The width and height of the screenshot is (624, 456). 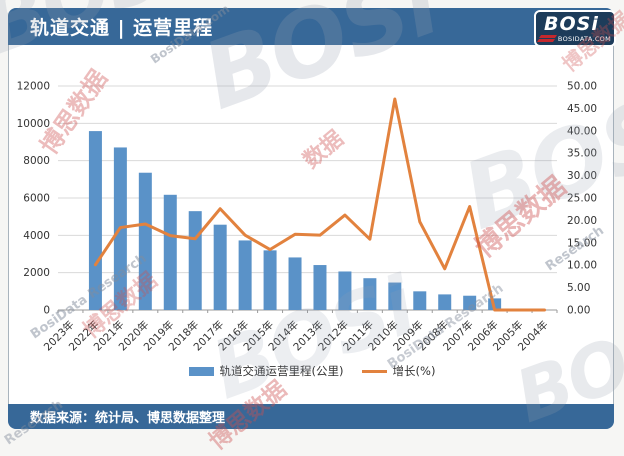 What do you see at coordinates (374, 371) in the screenshot?
I see `line-series-swatch` at bounding box center [374, 371].